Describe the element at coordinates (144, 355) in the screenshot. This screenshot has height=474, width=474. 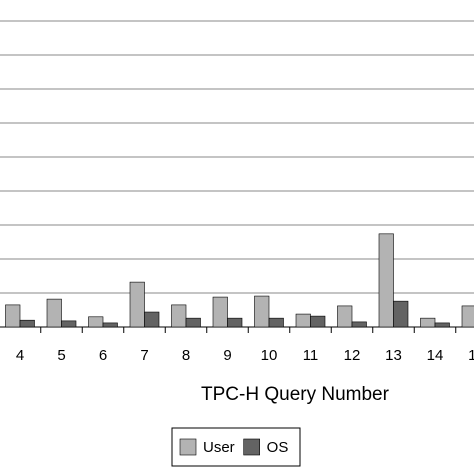
I see `x-tick-label: 7` at that location.